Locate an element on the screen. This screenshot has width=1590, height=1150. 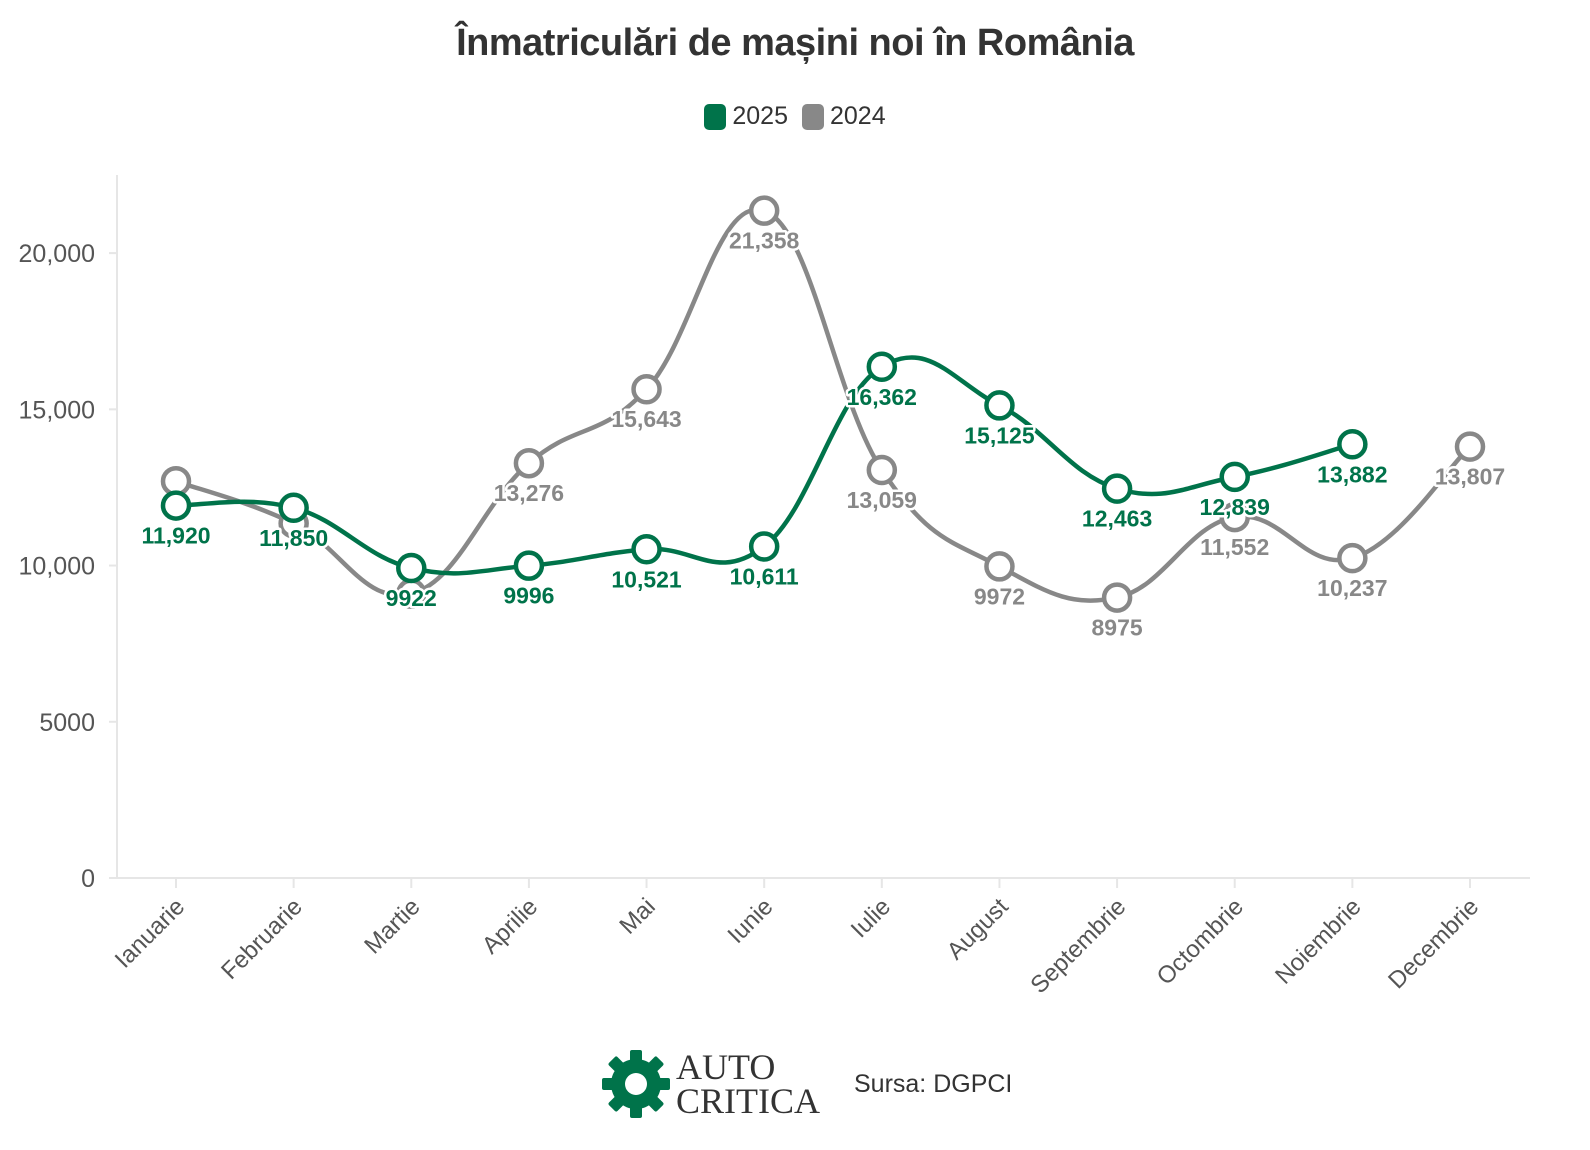
x-tick-label: Aprilie is located at coordinates (510, 926).